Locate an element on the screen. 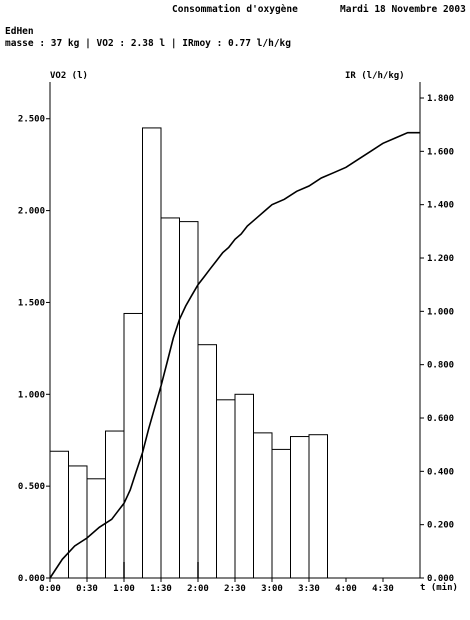 The height and width of the screenshot is (620, 470). x-tick-label: 2:00 is located at coordinates (198, 589).